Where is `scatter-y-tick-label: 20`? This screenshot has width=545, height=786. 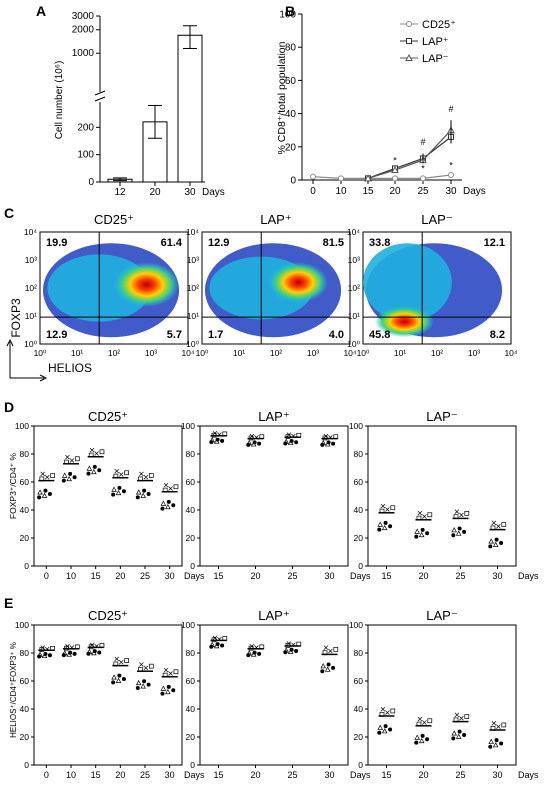 scatter-y-tick-label: 20 is located at coordinates (191, 737).